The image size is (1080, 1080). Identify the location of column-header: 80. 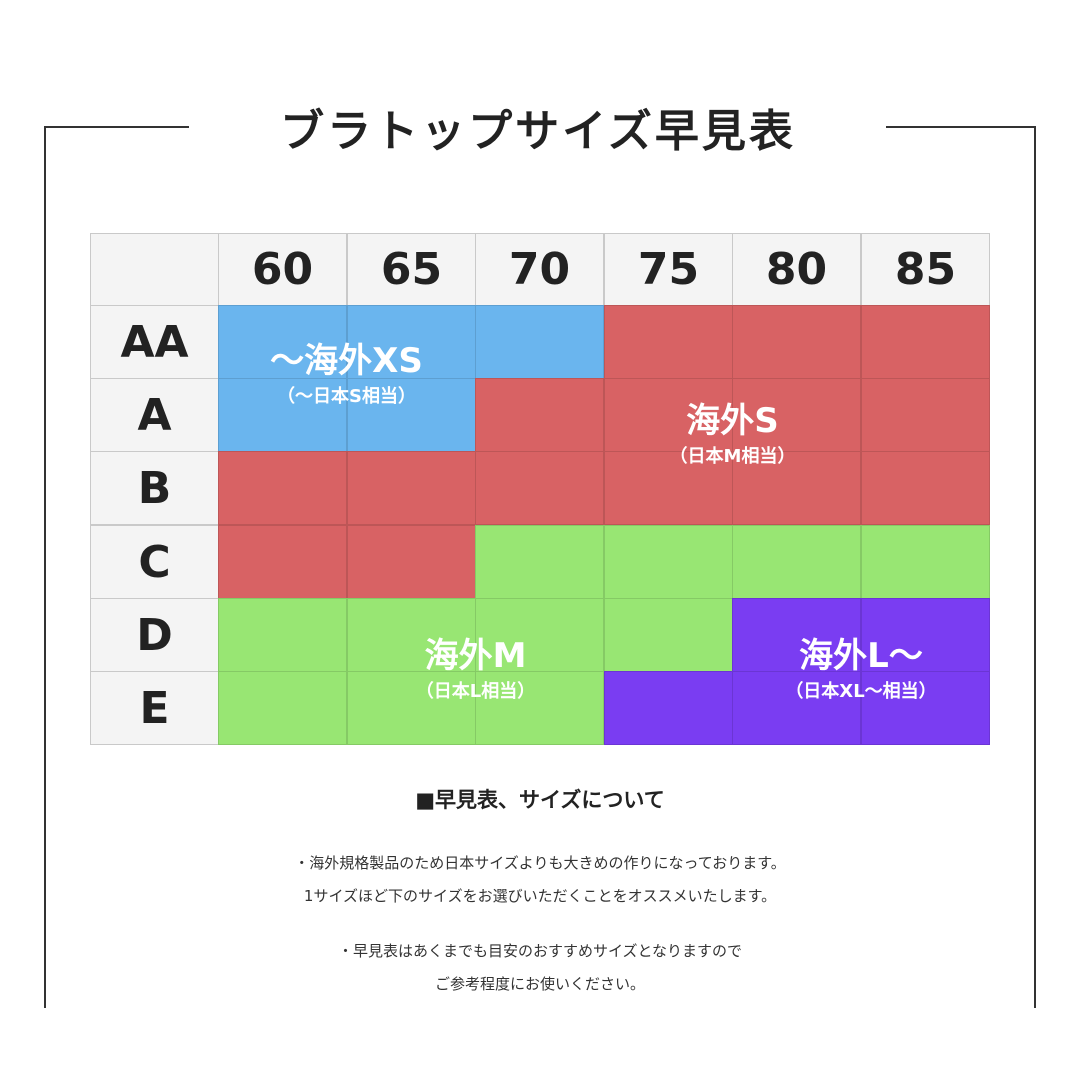
(796, 269).